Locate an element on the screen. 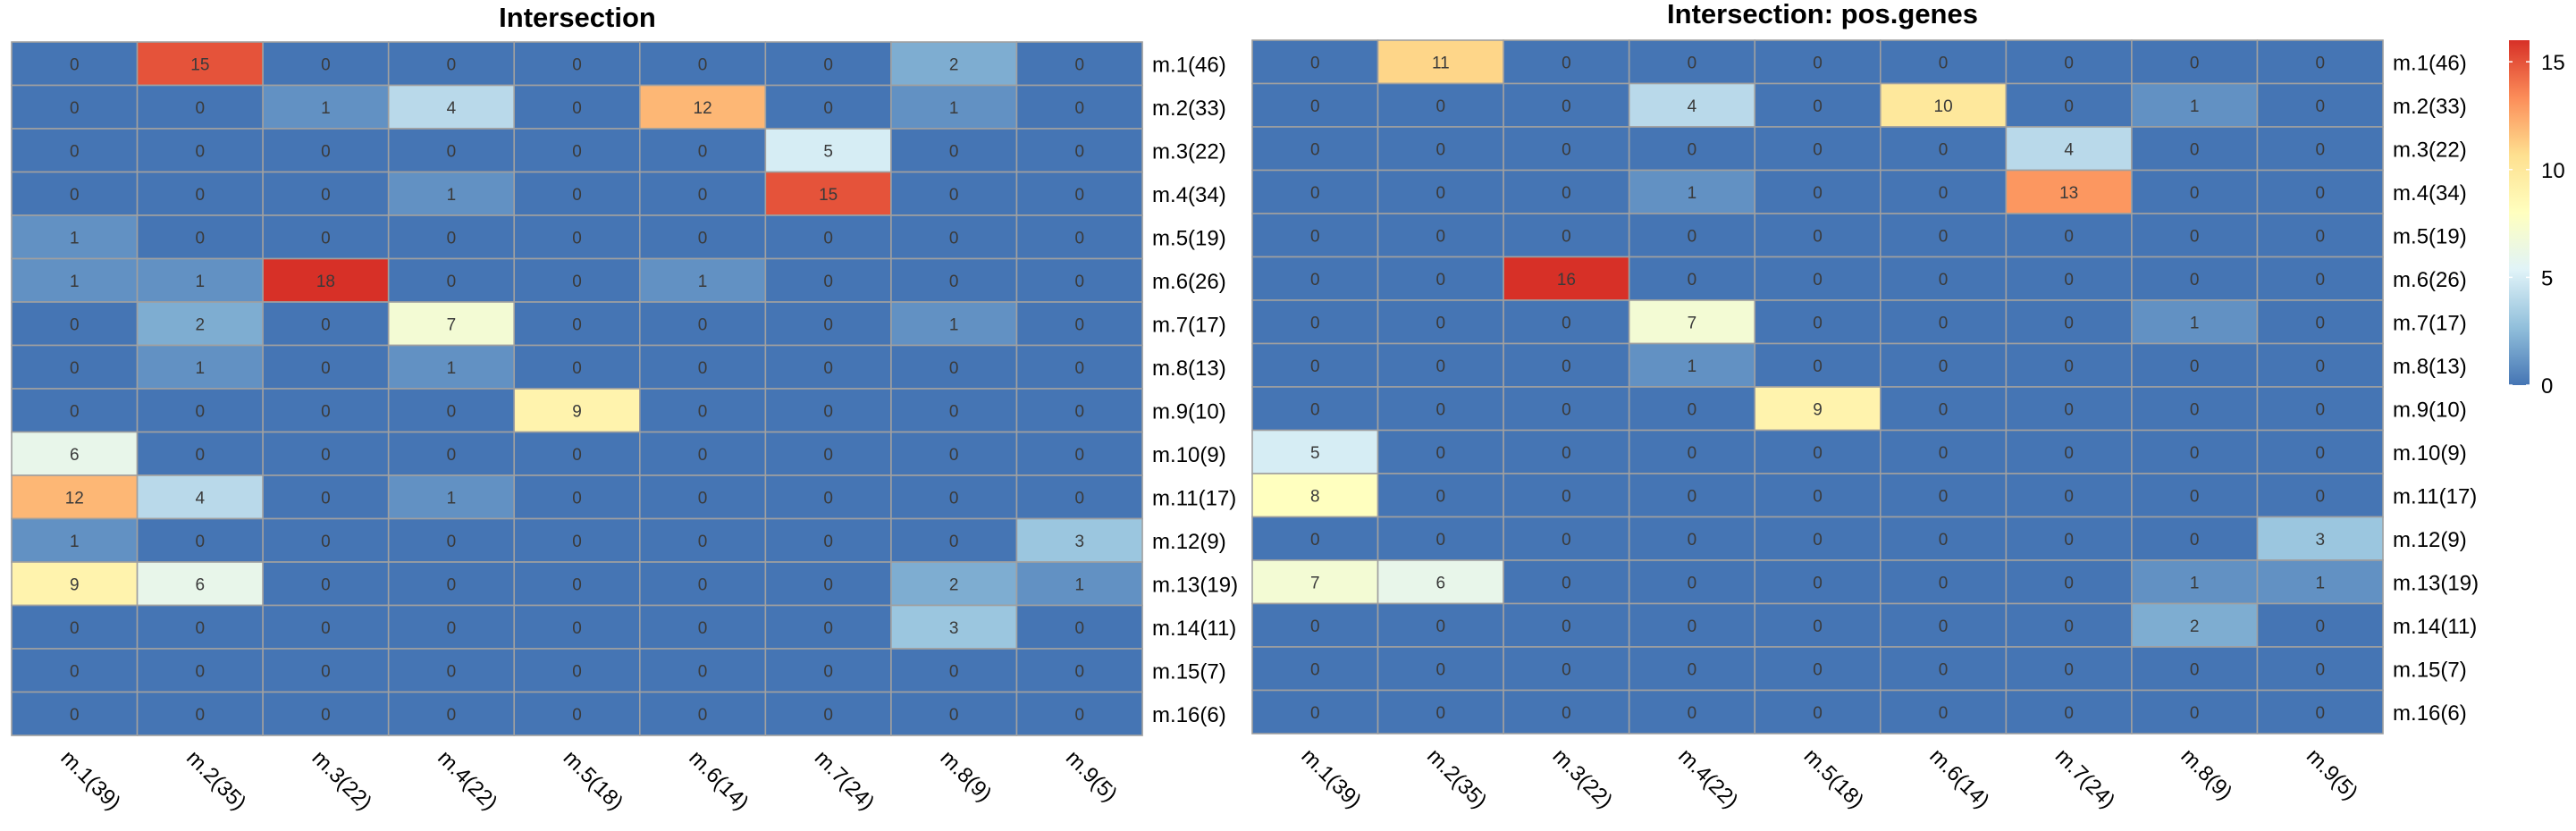 The height and width of the screenshot is (831, 2576). row-label: m.2(33) is located at coordinates (2430, 107).